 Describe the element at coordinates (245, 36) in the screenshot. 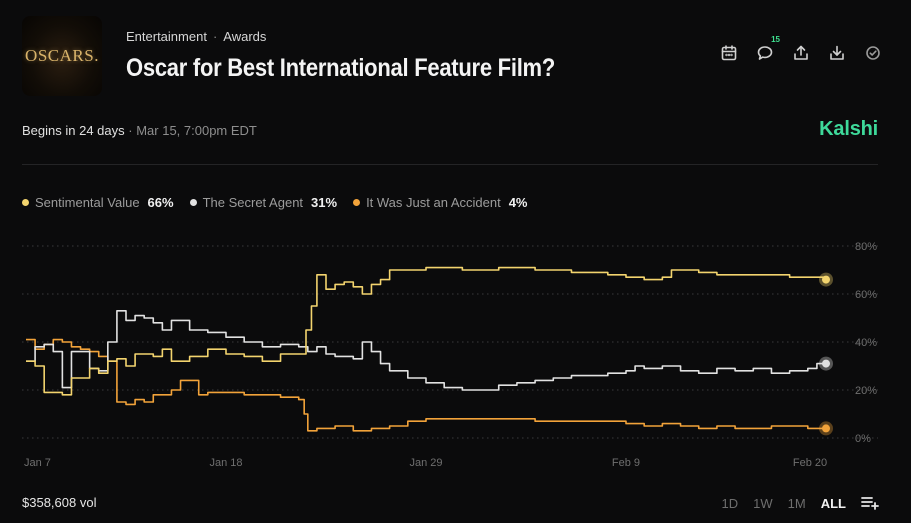

I see `breadcrumb-subcategory: Awards` at that location.